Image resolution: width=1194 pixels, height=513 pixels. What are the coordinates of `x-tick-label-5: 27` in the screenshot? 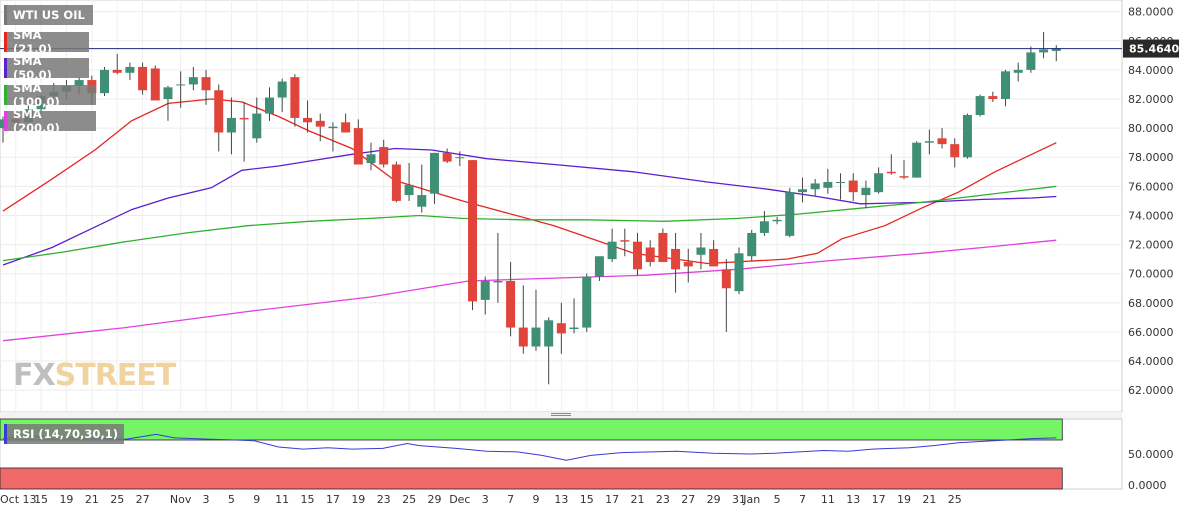 It's located at (143, 499).